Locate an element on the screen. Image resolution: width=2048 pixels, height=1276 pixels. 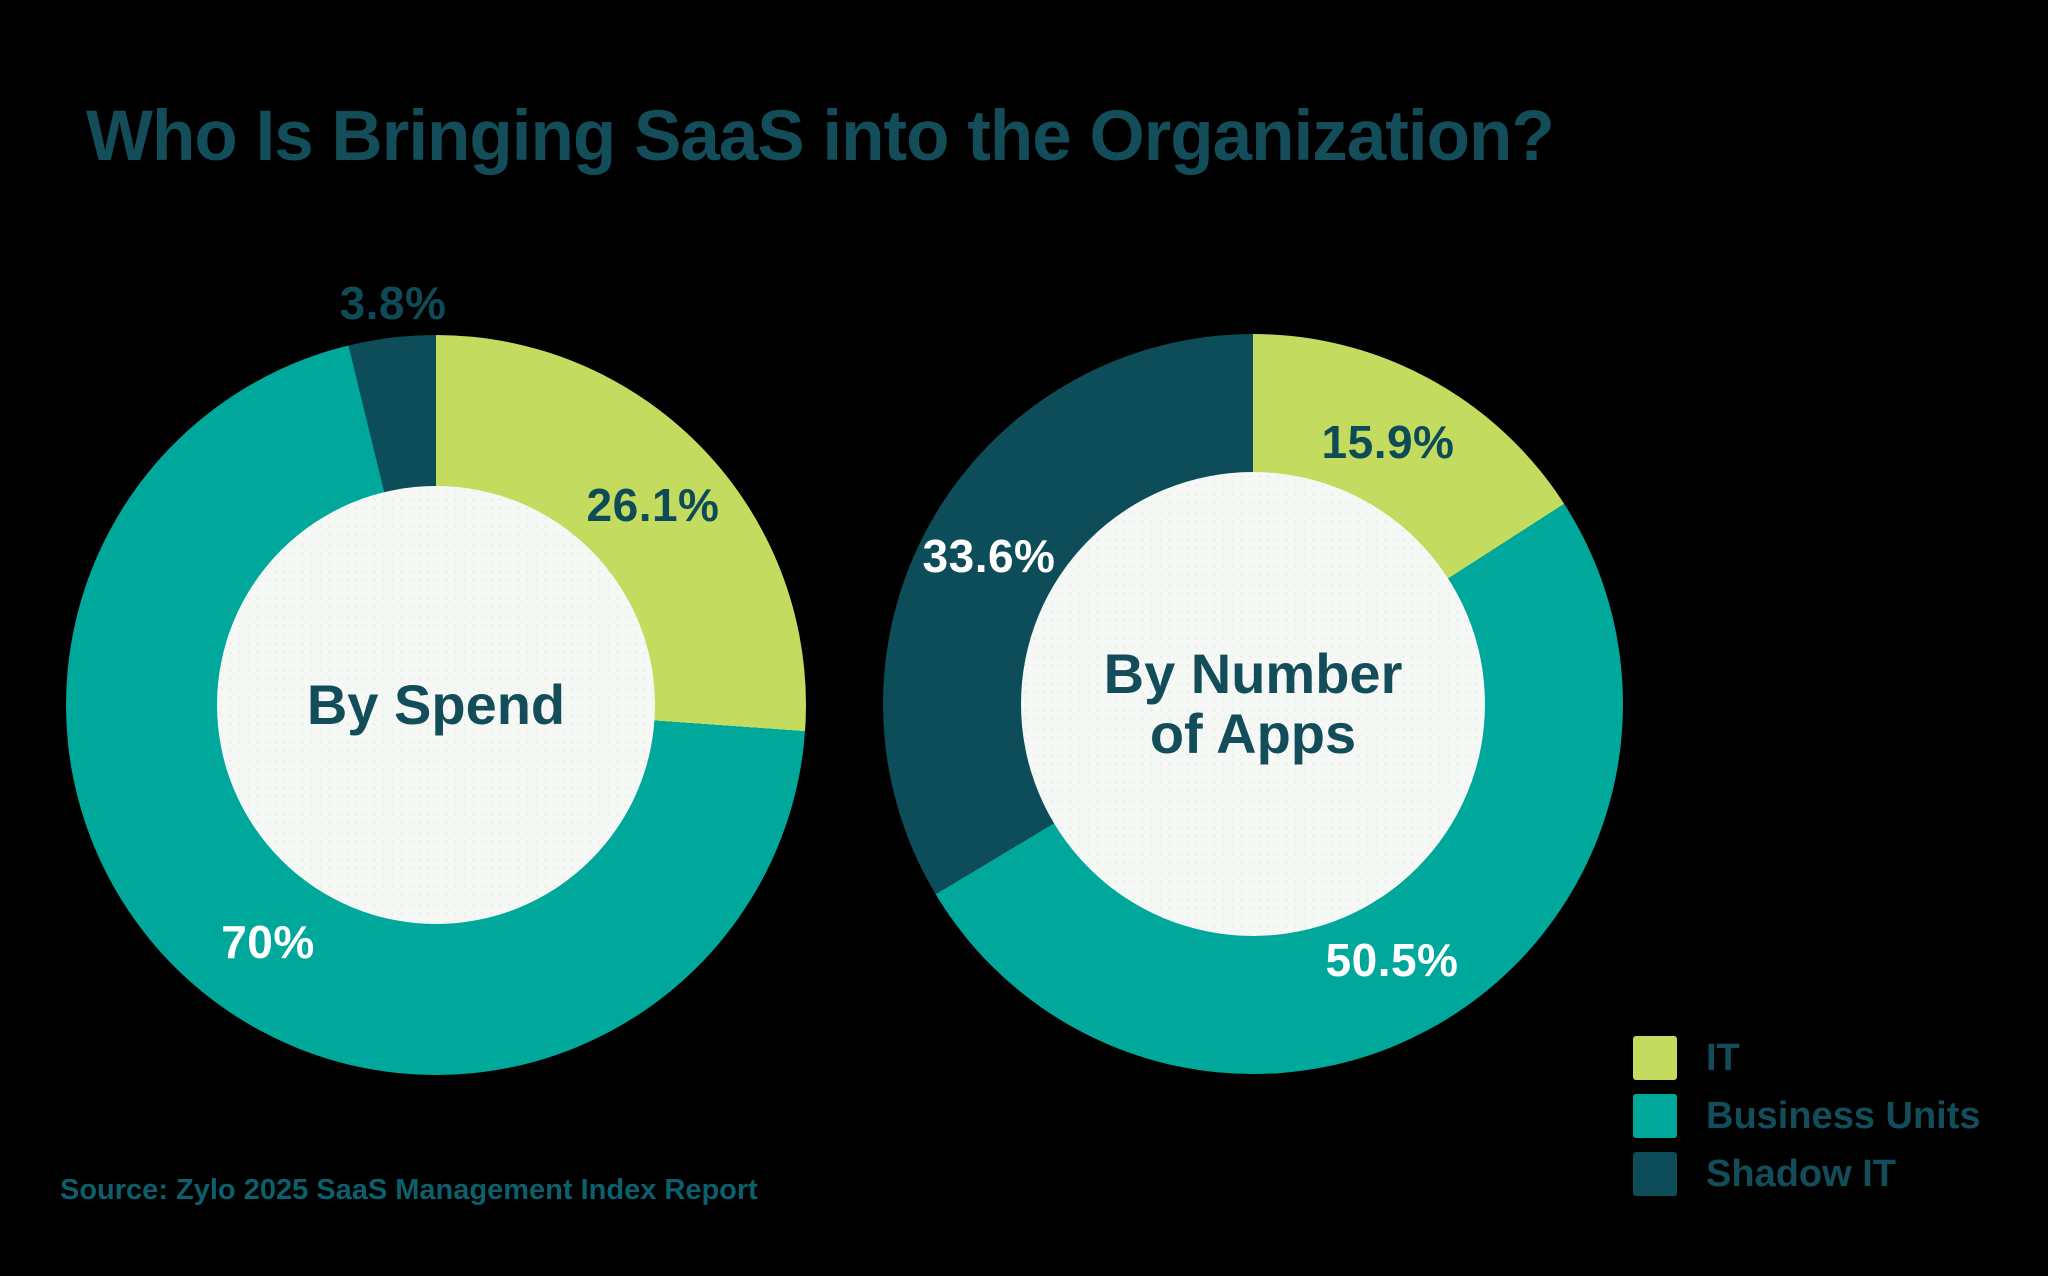
legend: IT Business Units Shadow IT is located at coordinates (1807, 1116).